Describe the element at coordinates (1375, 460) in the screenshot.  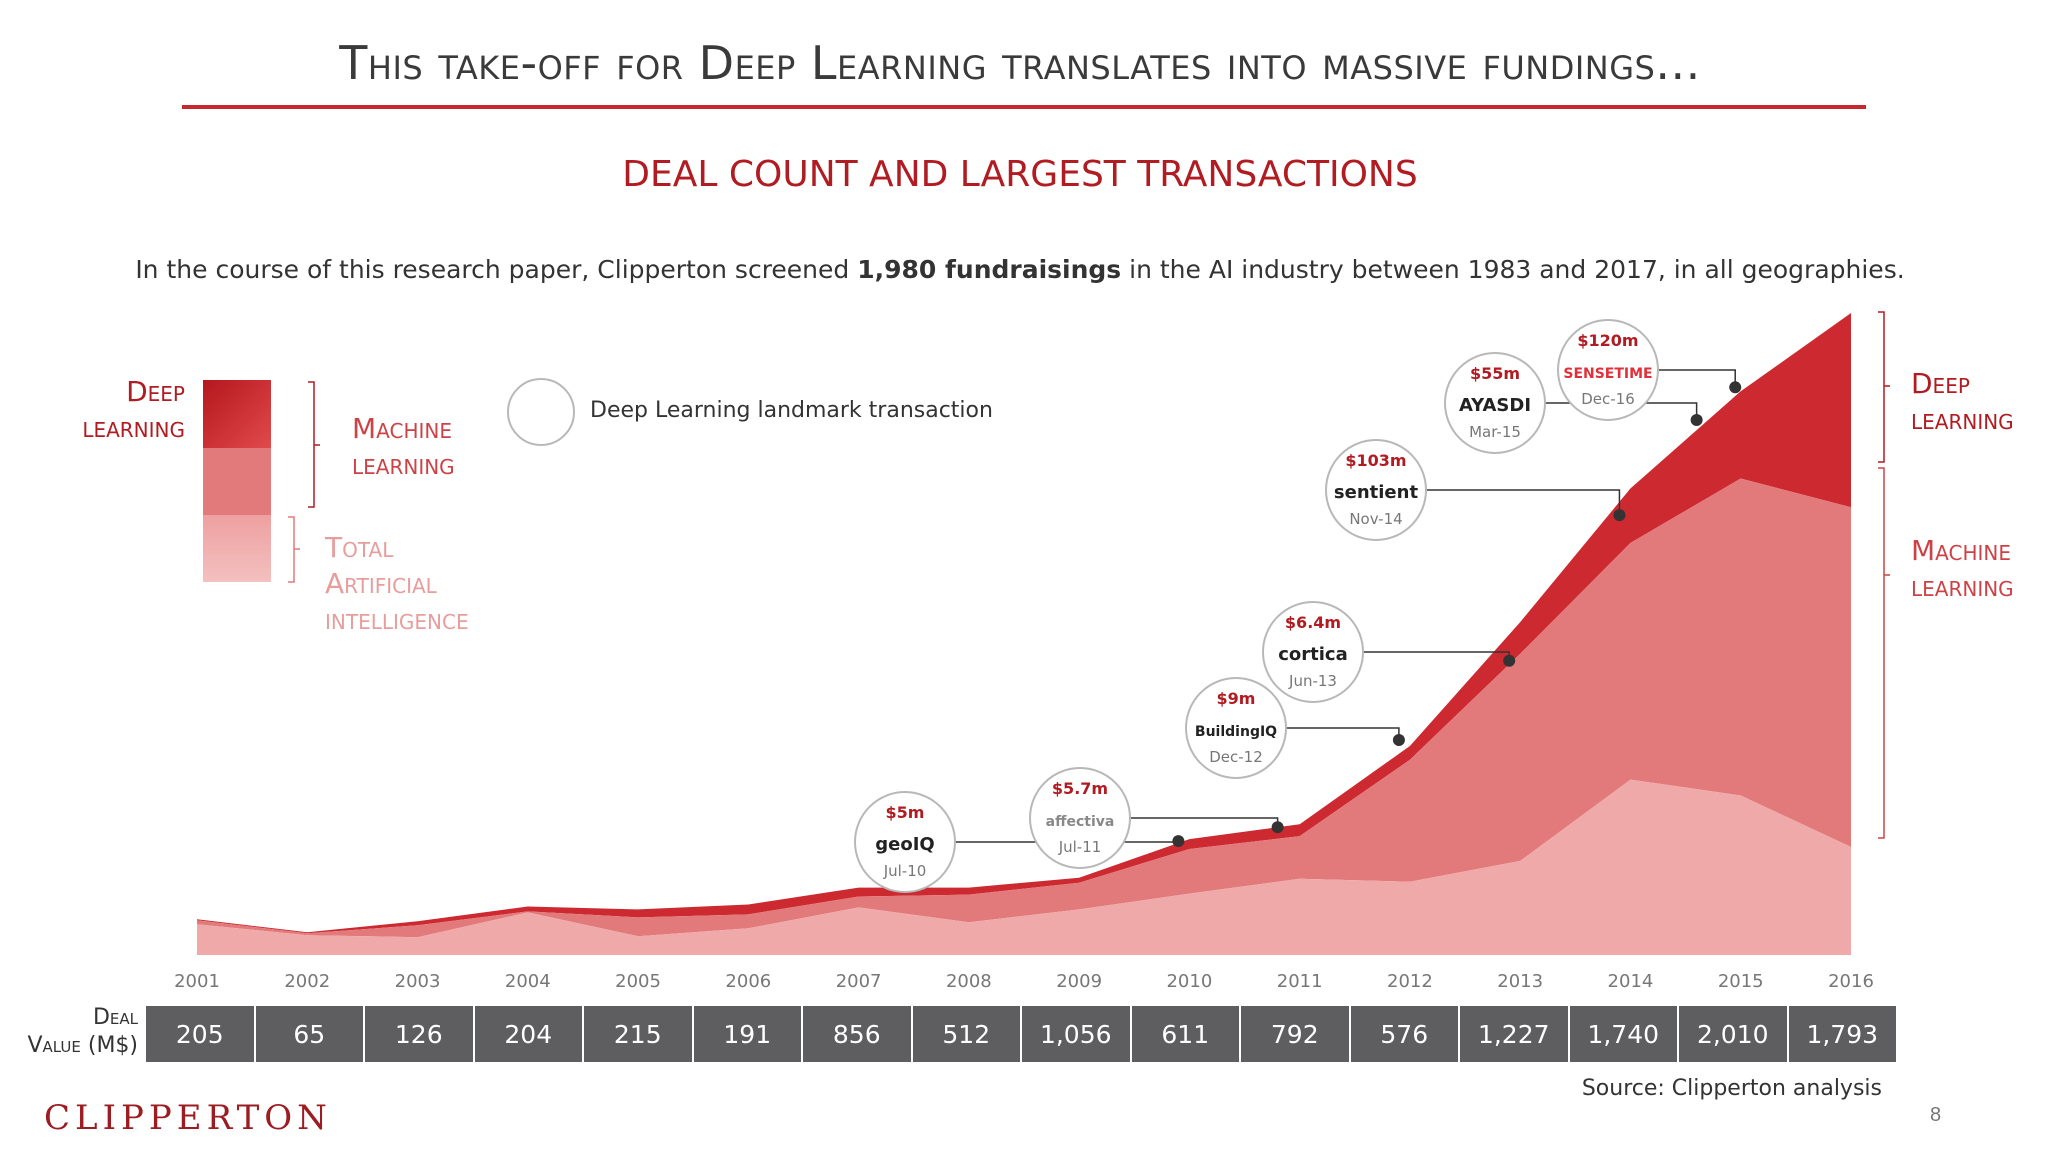
I see `landmark-amount: $103m` at that location.